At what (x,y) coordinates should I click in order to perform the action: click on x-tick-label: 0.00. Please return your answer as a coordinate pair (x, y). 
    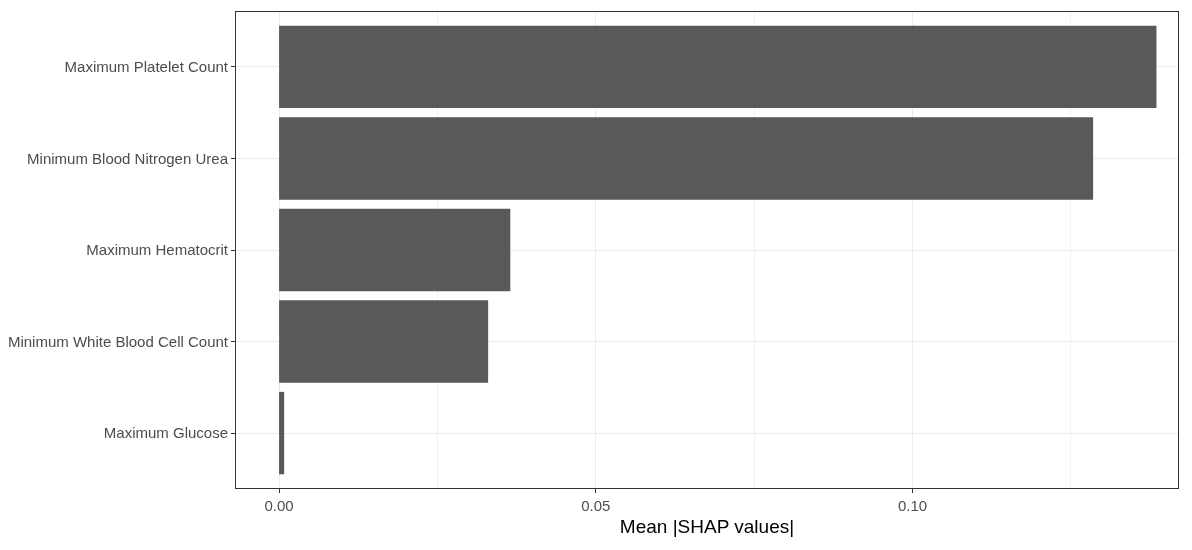
    Looking at the image, I should click on (279, 505).